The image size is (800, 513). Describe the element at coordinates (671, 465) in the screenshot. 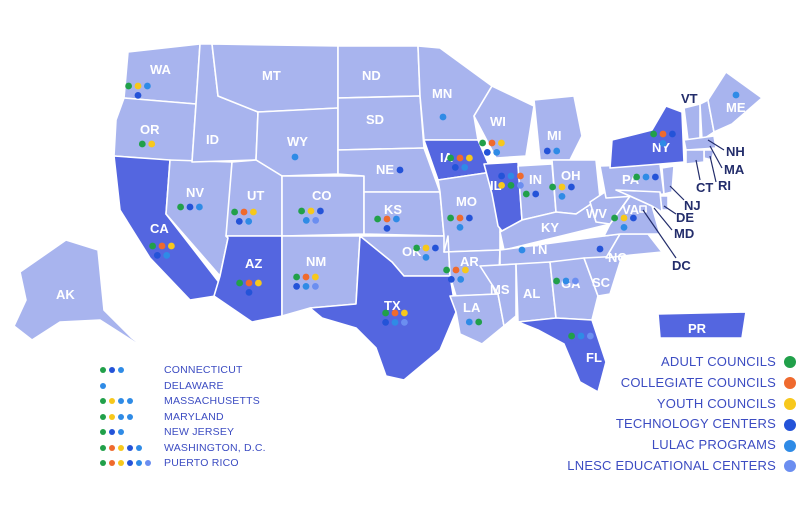

I see `legend-label: LNESC EDUCATIONAL CENTERS` at that location.